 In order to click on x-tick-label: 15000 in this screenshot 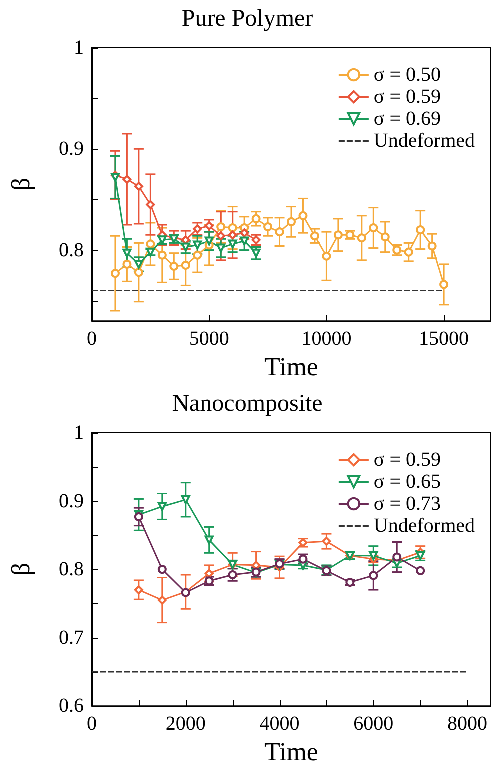, I will do `click(444, 339)`.